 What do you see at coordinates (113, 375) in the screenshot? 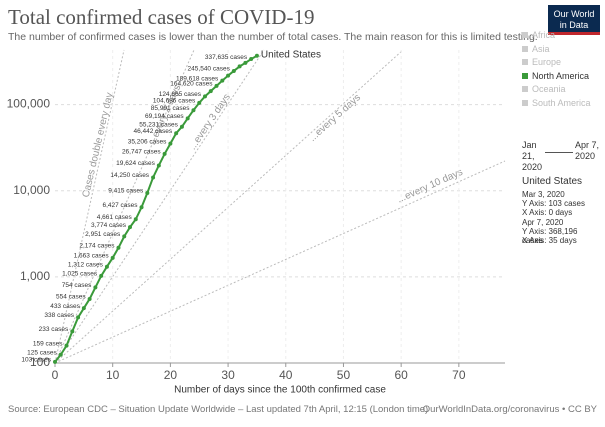
I see `x-tick-label: 10` at bounding box center [113, 375].